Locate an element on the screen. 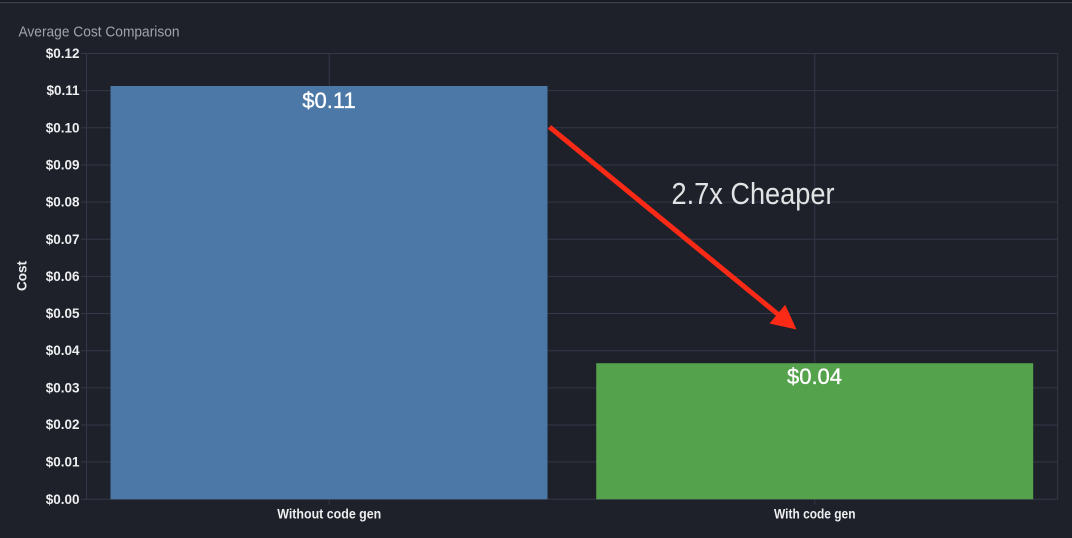  svg-text: 2.7x Cheaper is located at coordinates (753, 193).